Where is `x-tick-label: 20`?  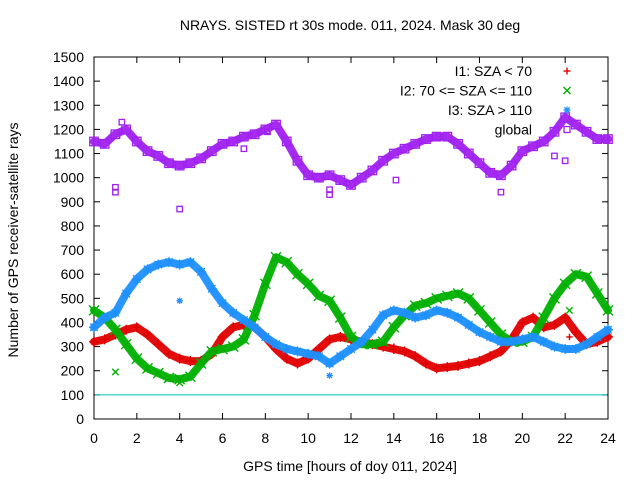 x-tick-label: 20 is located at coordinates (523, 438).